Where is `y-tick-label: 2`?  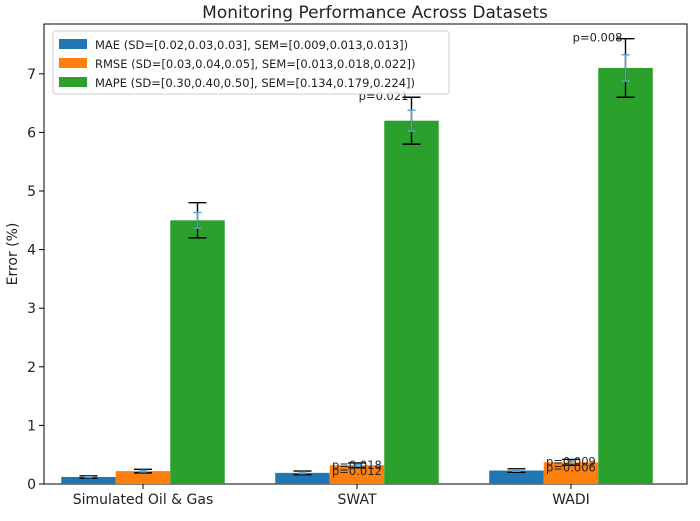
y-tick-label: 2 is located at coordinates (31, 368).